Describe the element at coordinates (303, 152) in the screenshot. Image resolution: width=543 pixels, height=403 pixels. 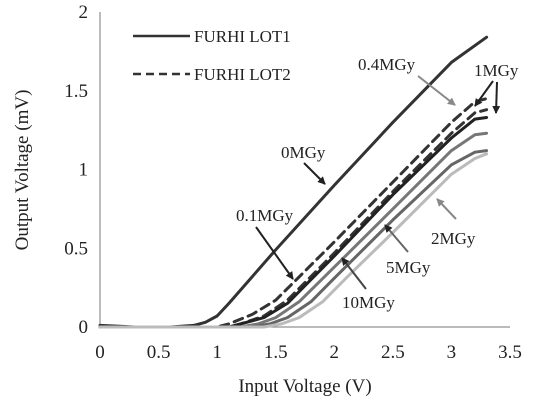
I see `annotation-0mgy: 0MGy` at that location.